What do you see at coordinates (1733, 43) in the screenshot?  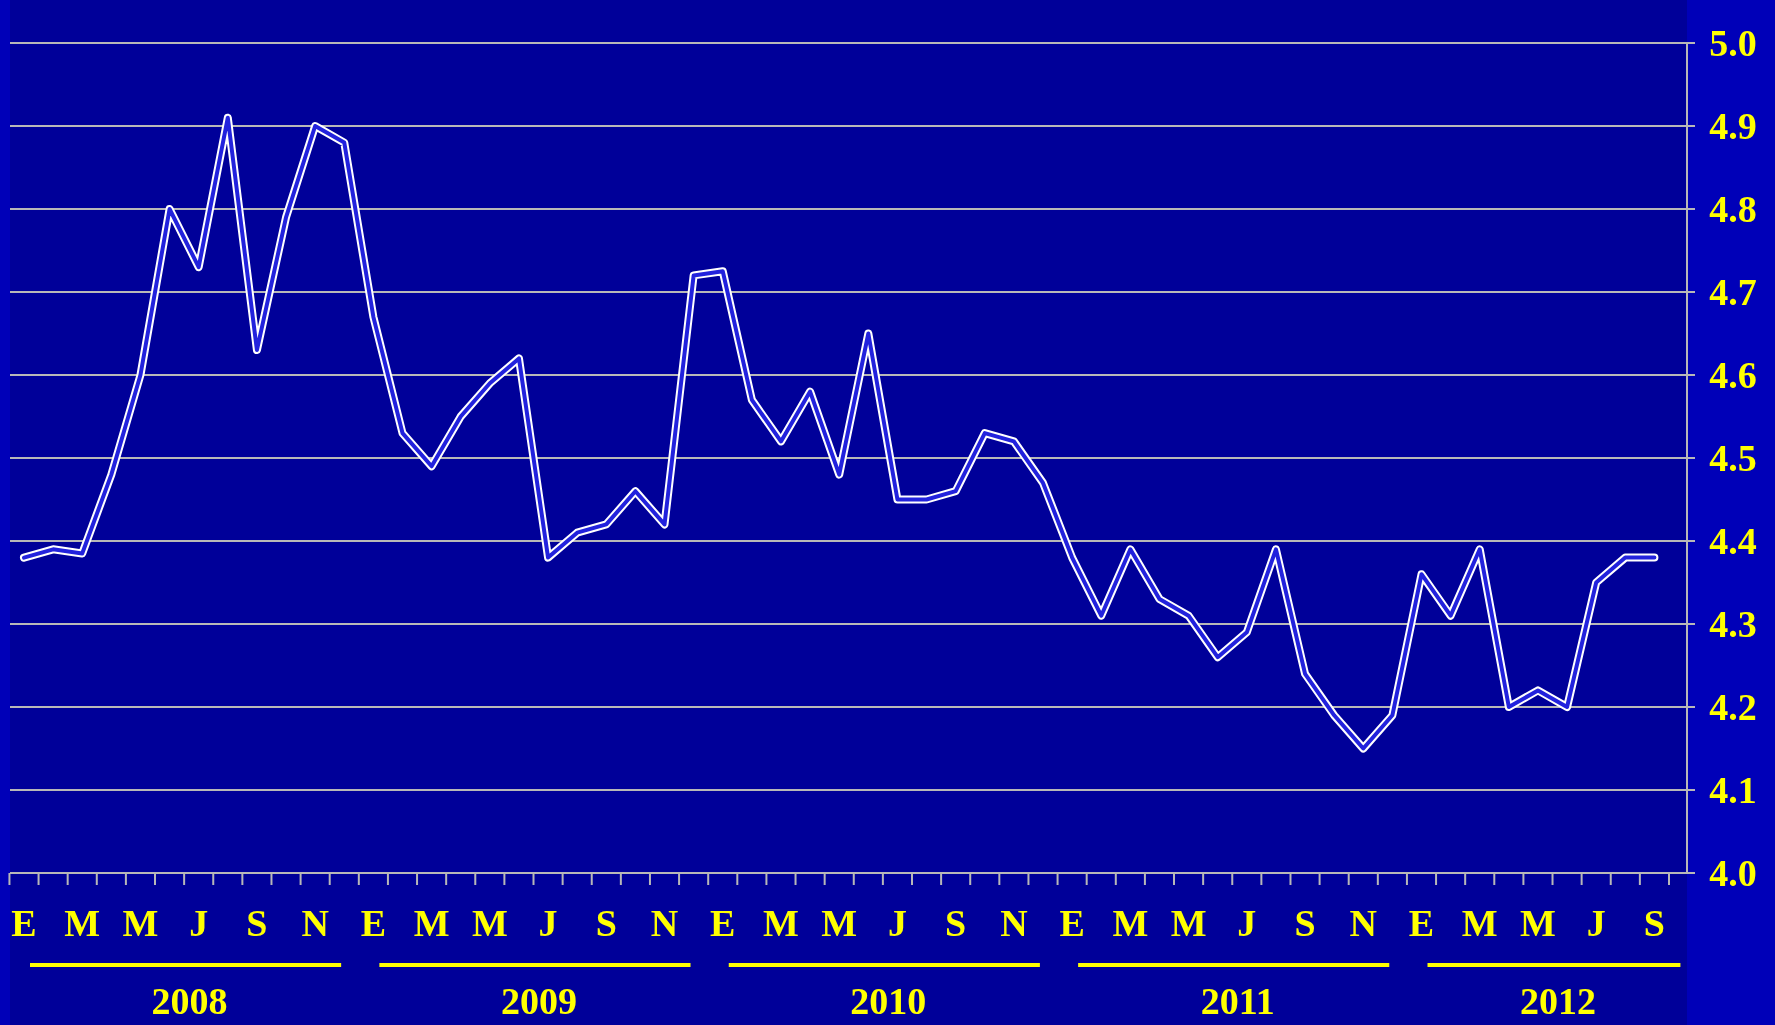 I see `y-tick-label: 5.0` at bounding box center [1733, 43].